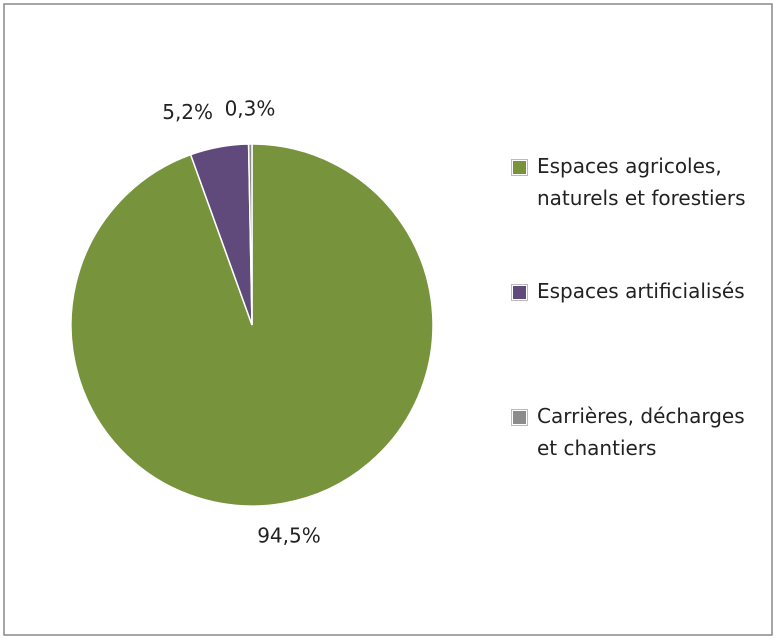  Describe the element at coordinates (289, 535) in the screenshot. I see `data-label: 94,5%` at that location.